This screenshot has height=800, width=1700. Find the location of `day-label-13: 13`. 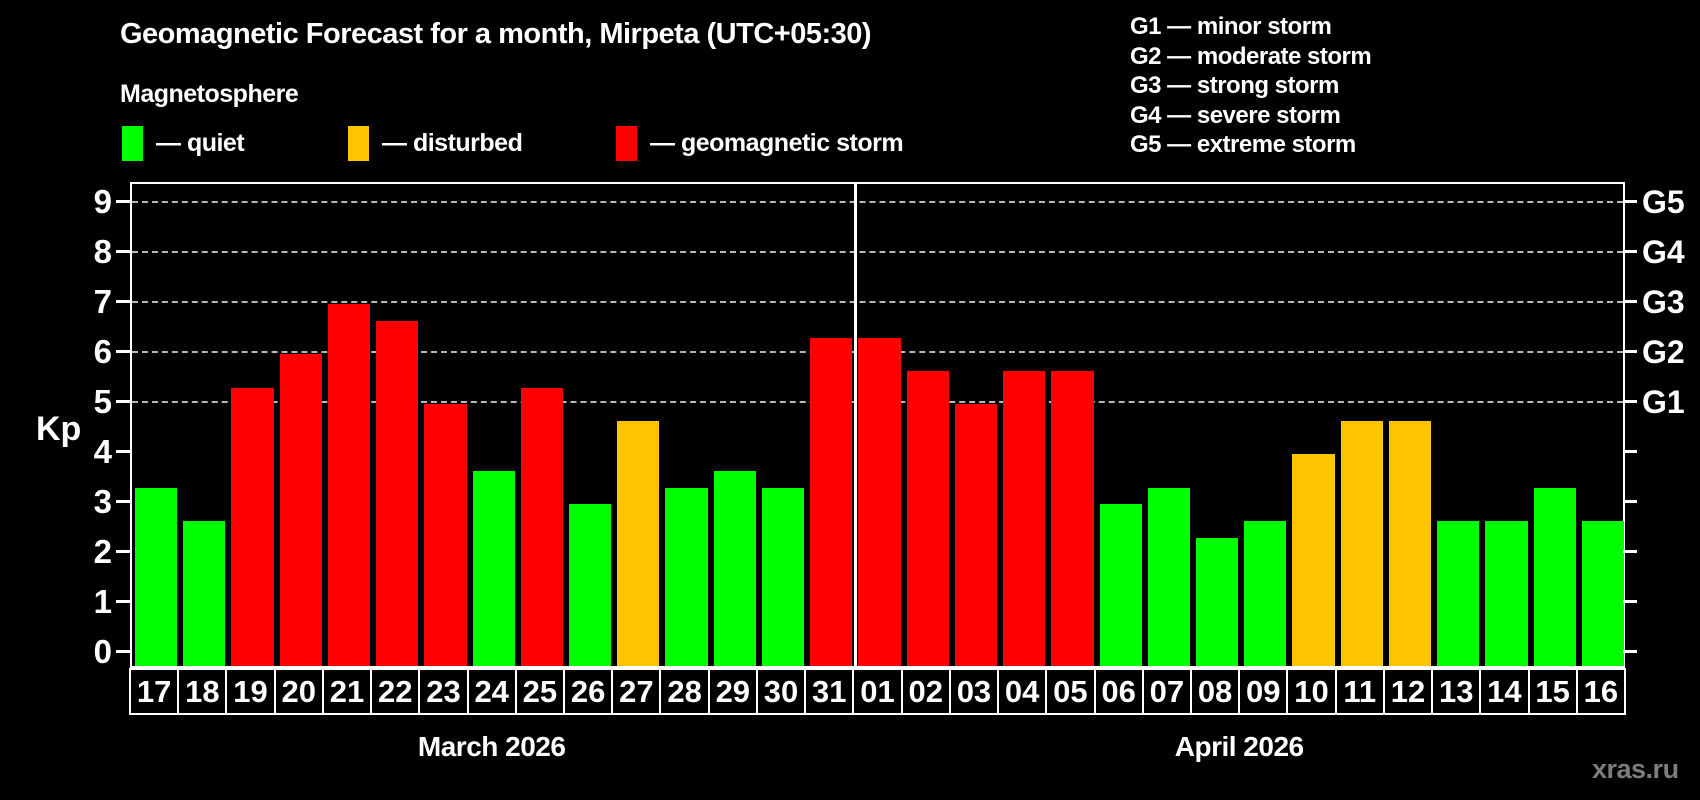

day-label-13: 13 is located at coordinates (1456, 691).